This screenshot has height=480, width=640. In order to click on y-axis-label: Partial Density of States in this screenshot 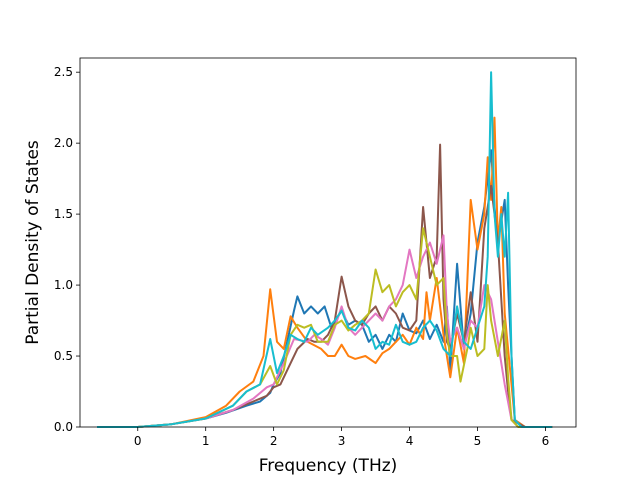, I will do `click(33, 242)`.